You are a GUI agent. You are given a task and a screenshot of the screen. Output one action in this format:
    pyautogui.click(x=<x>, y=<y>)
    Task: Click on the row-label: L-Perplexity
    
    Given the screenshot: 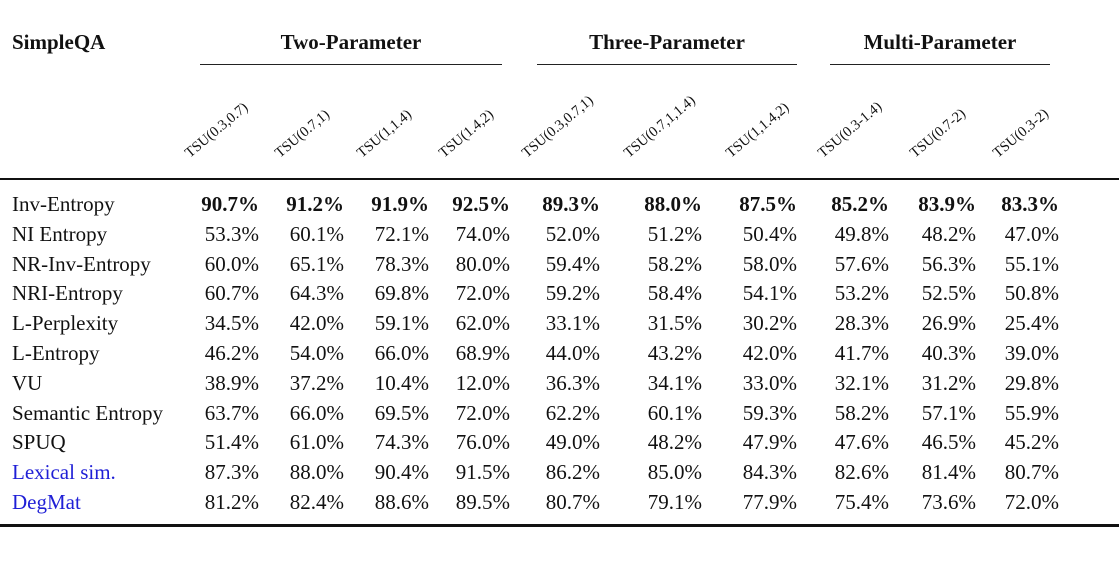 What is the action you would take?
    pyautogui.click(x=65, y=323)
    